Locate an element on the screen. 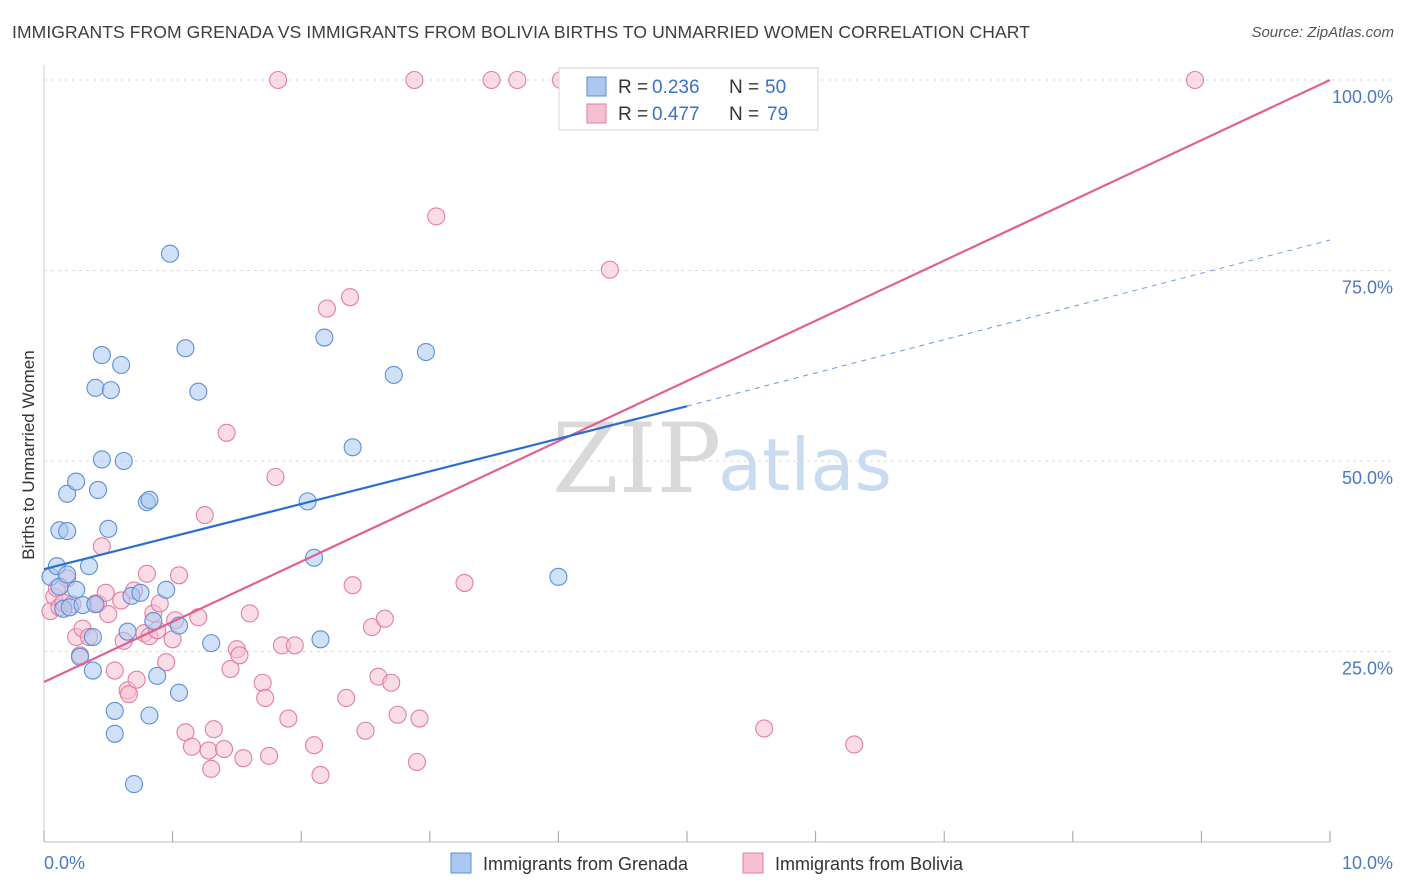 This screenshot has width=1406, height=892. source-label: Source: ZipAtlas.com is located at coordinates (1322, 32).